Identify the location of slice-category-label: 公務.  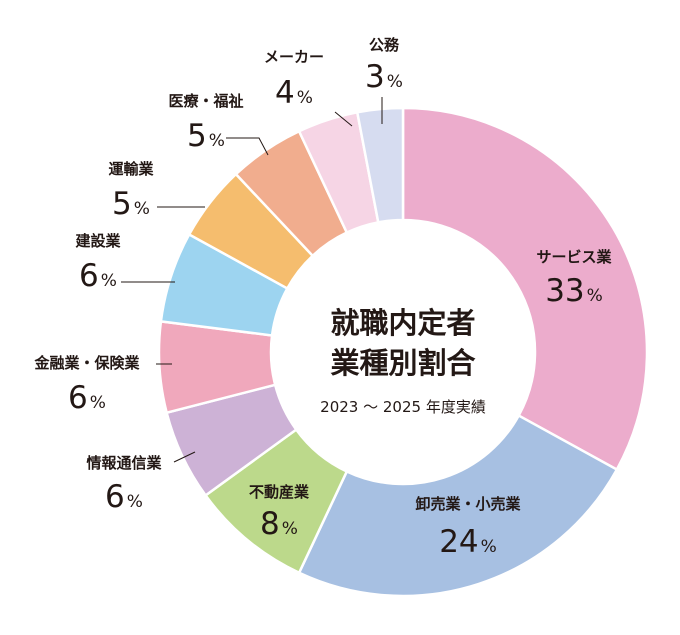
(384, 45).